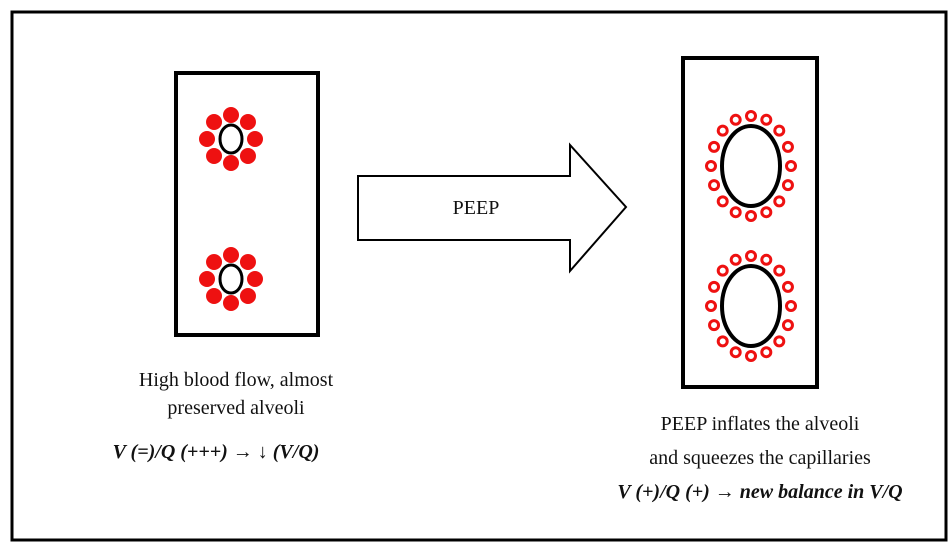  Describe the element at coordinates (476, 208) in the screenshot. I see `arrow-label: PEEP` at that location.